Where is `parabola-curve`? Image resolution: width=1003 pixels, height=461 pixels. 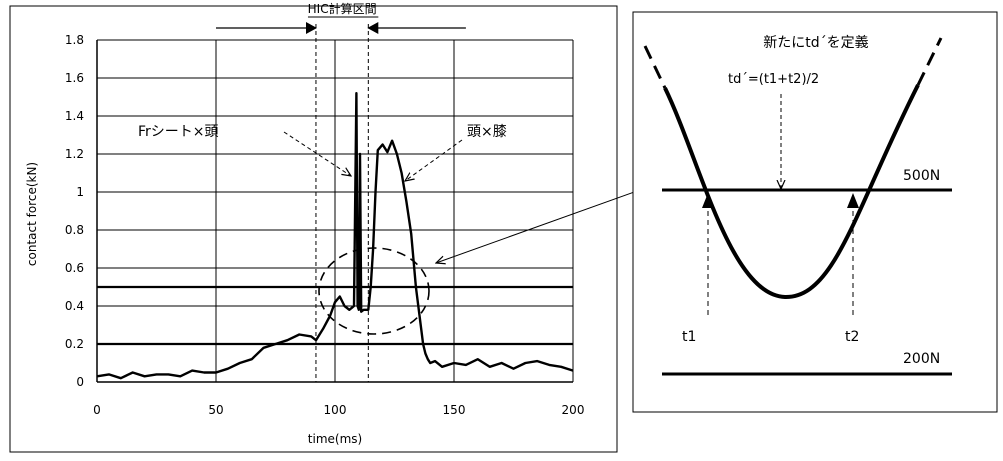 parabola-curve is located at coordinates (791, 192).